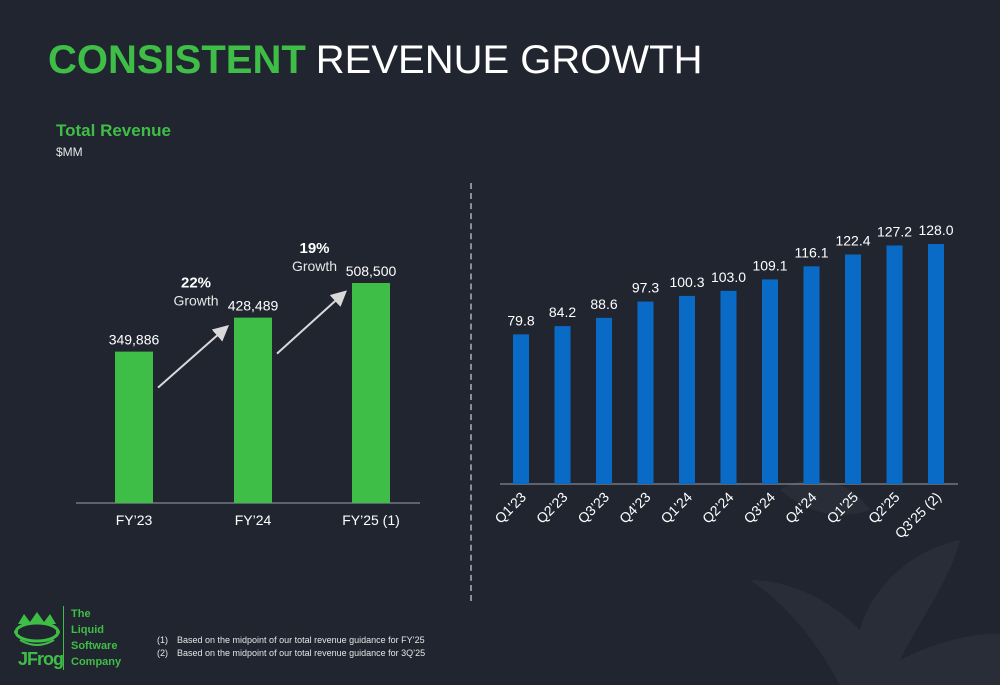  I want to click on chart-subtitle: Total Revenue, so click(113, 130).